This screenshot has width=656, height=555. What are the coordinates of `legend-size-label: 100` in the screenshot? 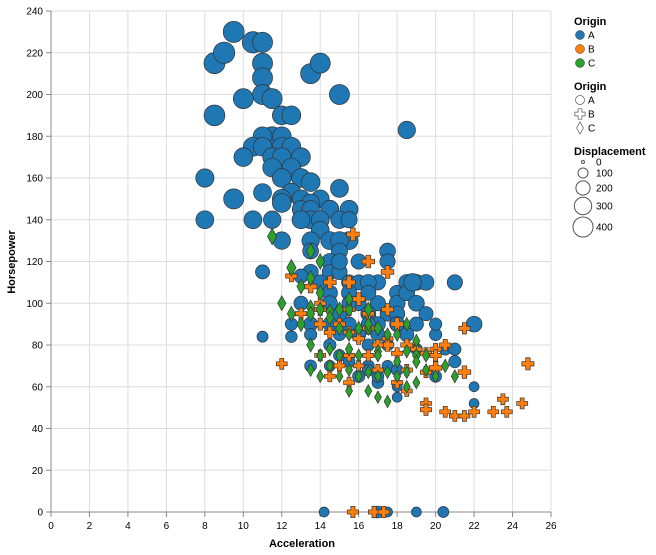 It's located at (604, 174).